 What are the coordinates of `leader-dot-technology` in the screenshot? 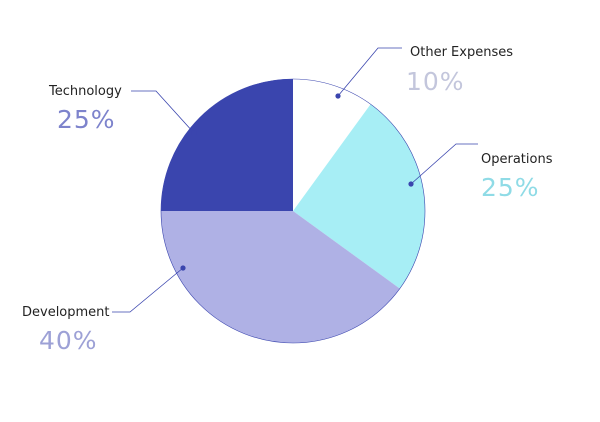 It's located at (194, 133).